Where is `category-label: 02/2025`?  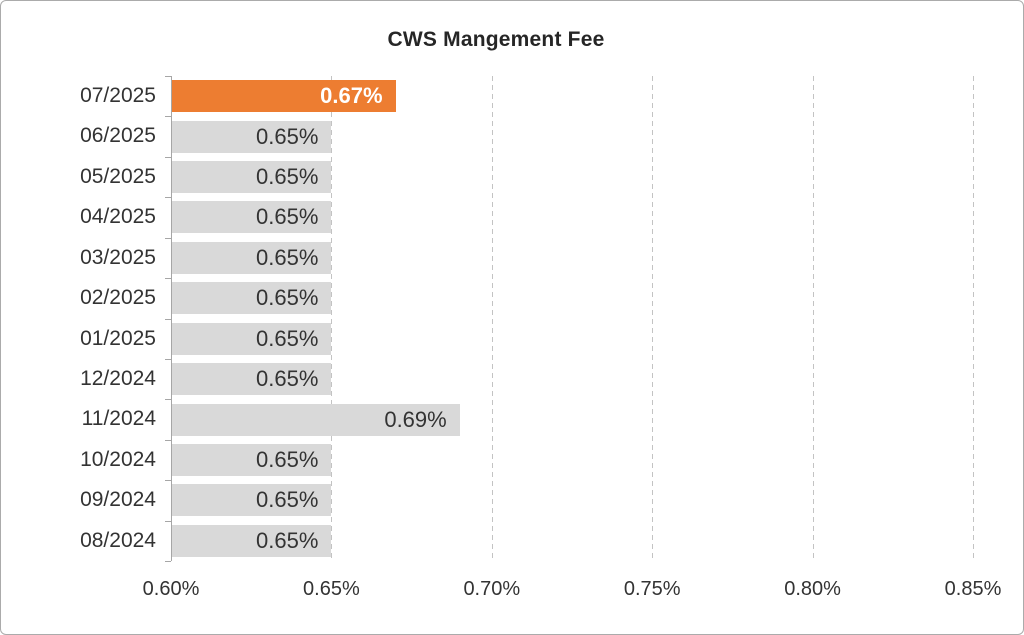 category-label: 02/2025 is located at coordinates (118, 298).